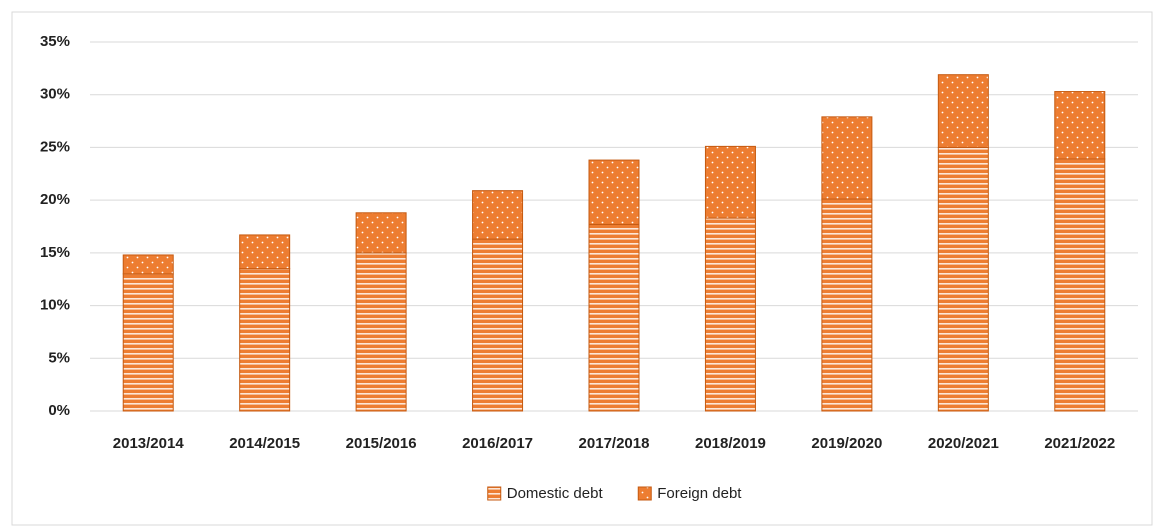  Describe the element at coordinates (55, 146) in the screenshot. I see `y-tick-label: 25%` at that location.